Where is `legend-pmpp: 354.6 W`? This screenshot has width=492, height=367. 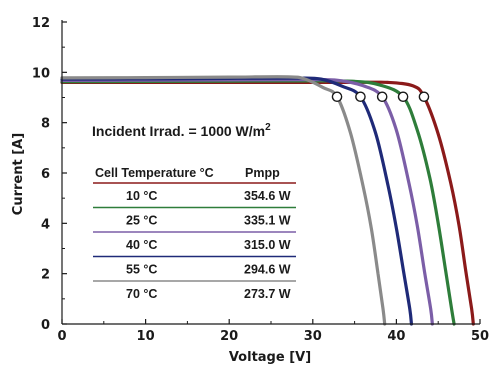 legend-pmpp: 354.6 W is located at coordinates (267, 196).